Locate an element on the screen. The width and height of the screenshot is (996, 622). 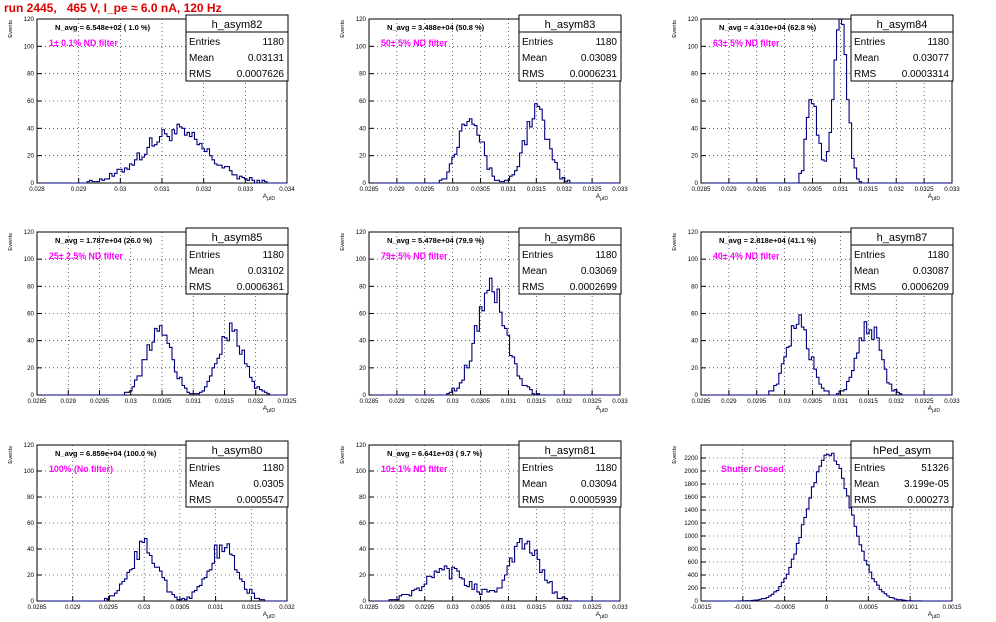
filter-label: Shutter Closed is located at coordinates (752, 469).